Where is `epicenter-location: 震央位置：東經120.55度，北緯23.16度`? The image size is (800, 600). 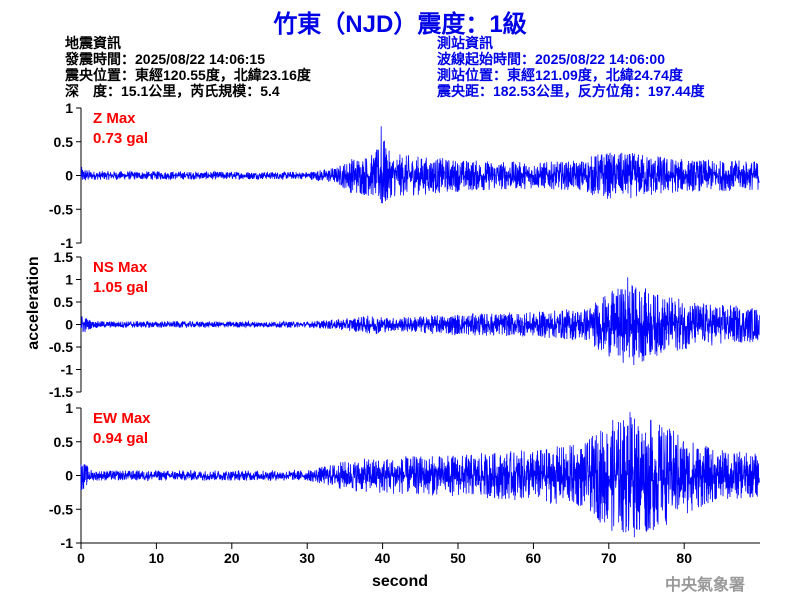 epicenter-location: 震央位置：東經120.55度，北緯23.16度 is located at coordinates (188, 75).